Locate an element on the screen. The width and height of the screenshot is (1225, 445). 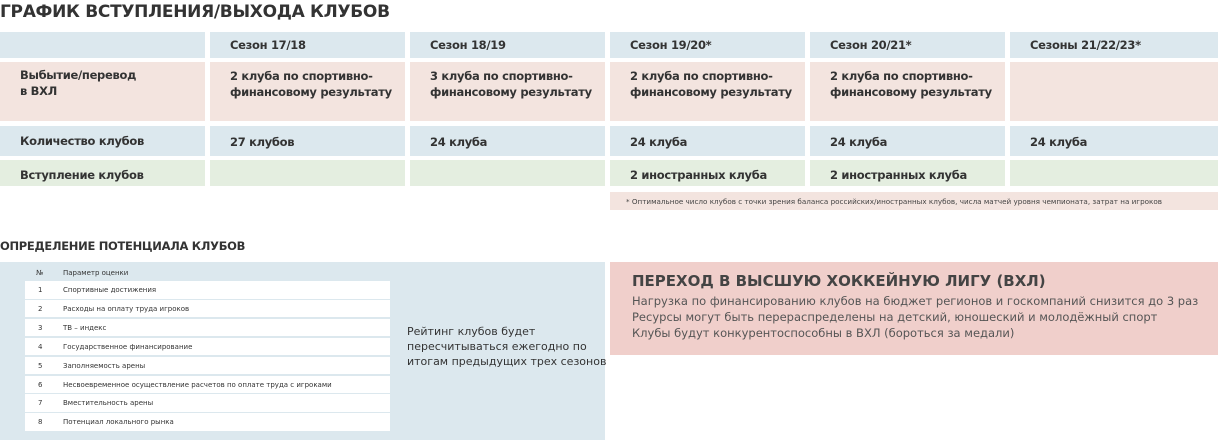
text-line: 3 клуба по спортивно- is located at coordinates (501, 76).